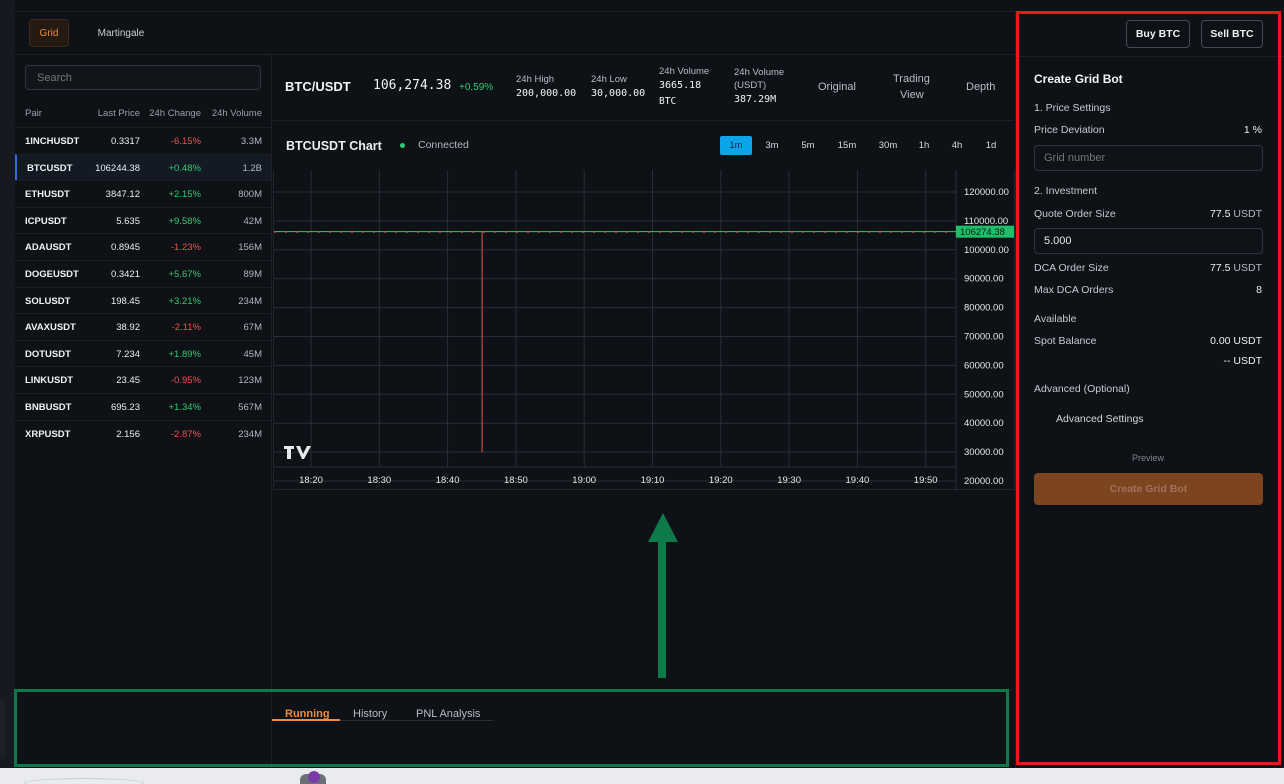 Image resolution: width=1284 pixels, height=784 pixels. Describe the element at coordinates (143, 140) in the screenshot. I see `pair-row: 1INCHUSDT 0.3317 -6.15% 3.3M` at that location.